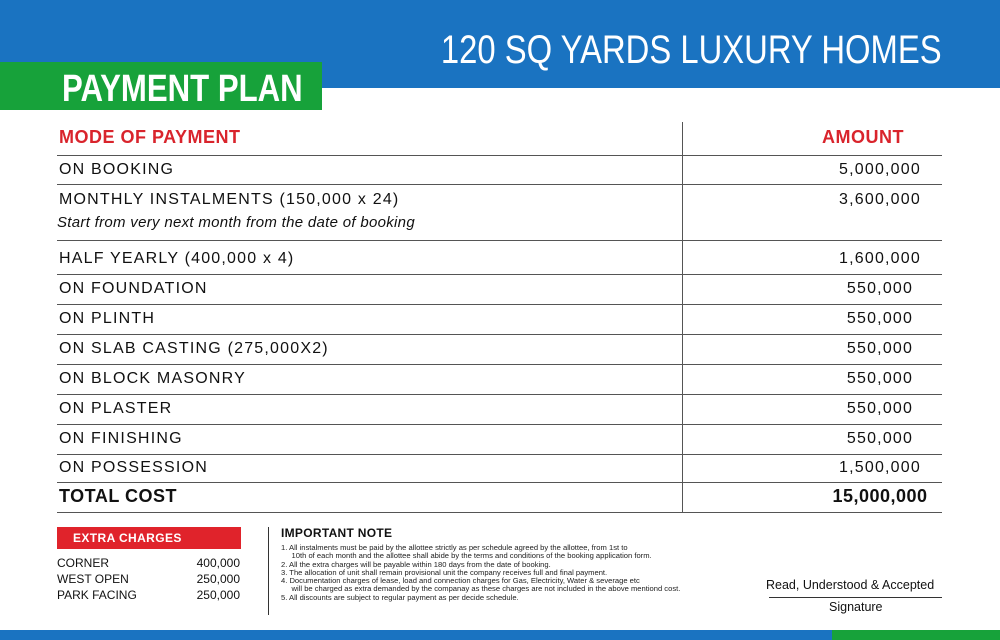  I want to click on row-mode: ON BOOKING, so click(117, 169).